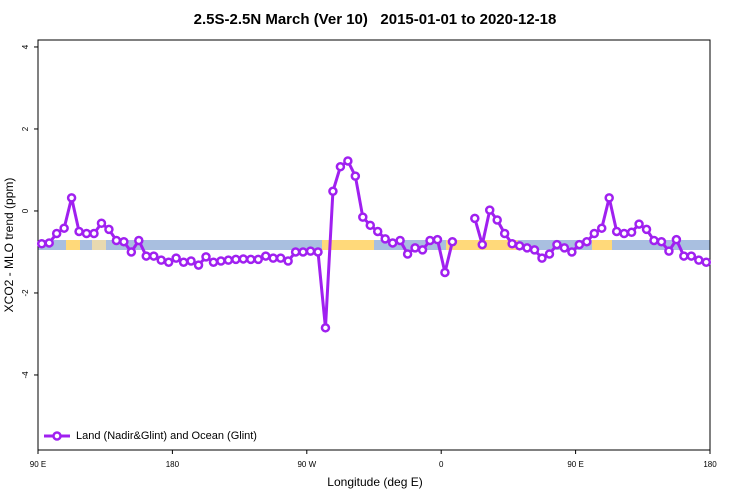  Describe the element at coordinates (306, 464) in the screenshot. I see `x-tick-label: 90 W` at that location.